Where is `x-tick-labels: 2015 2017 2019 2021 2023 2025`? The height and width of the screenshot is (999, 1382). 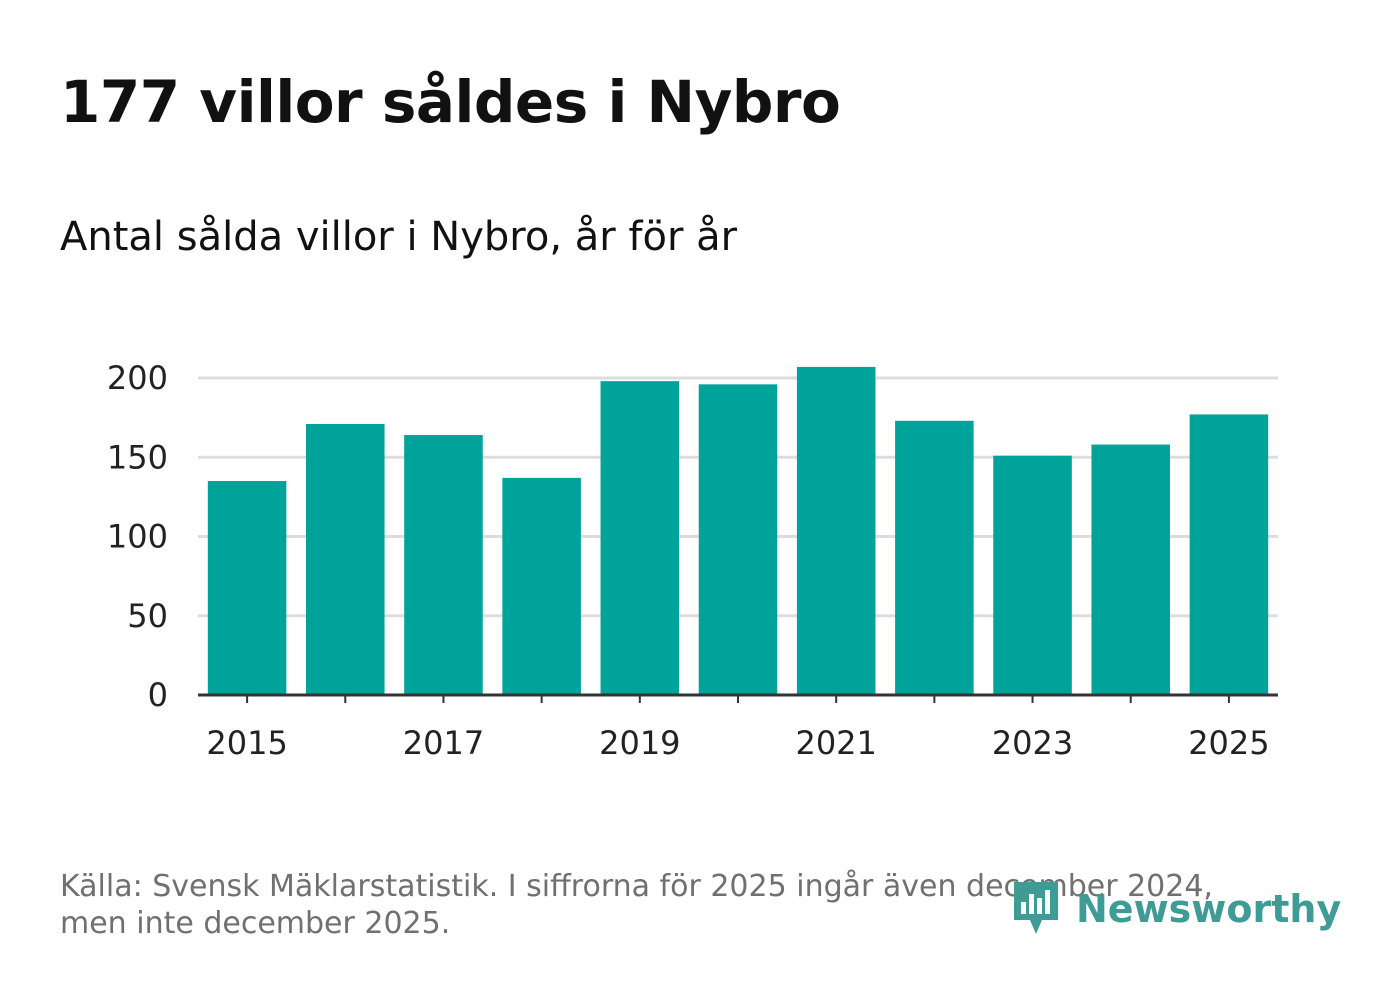
x-tick-labels: 2015 2017 2019 2021 2023 2025 is located at coordinates (737, 743).